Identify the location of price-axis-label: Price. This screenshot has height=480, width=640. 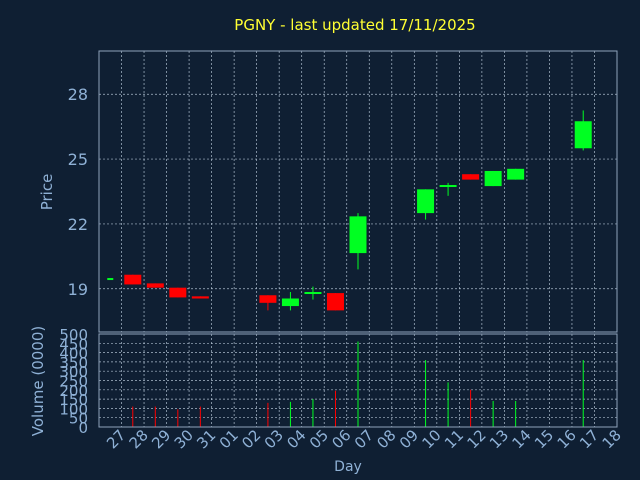
(47, 192).